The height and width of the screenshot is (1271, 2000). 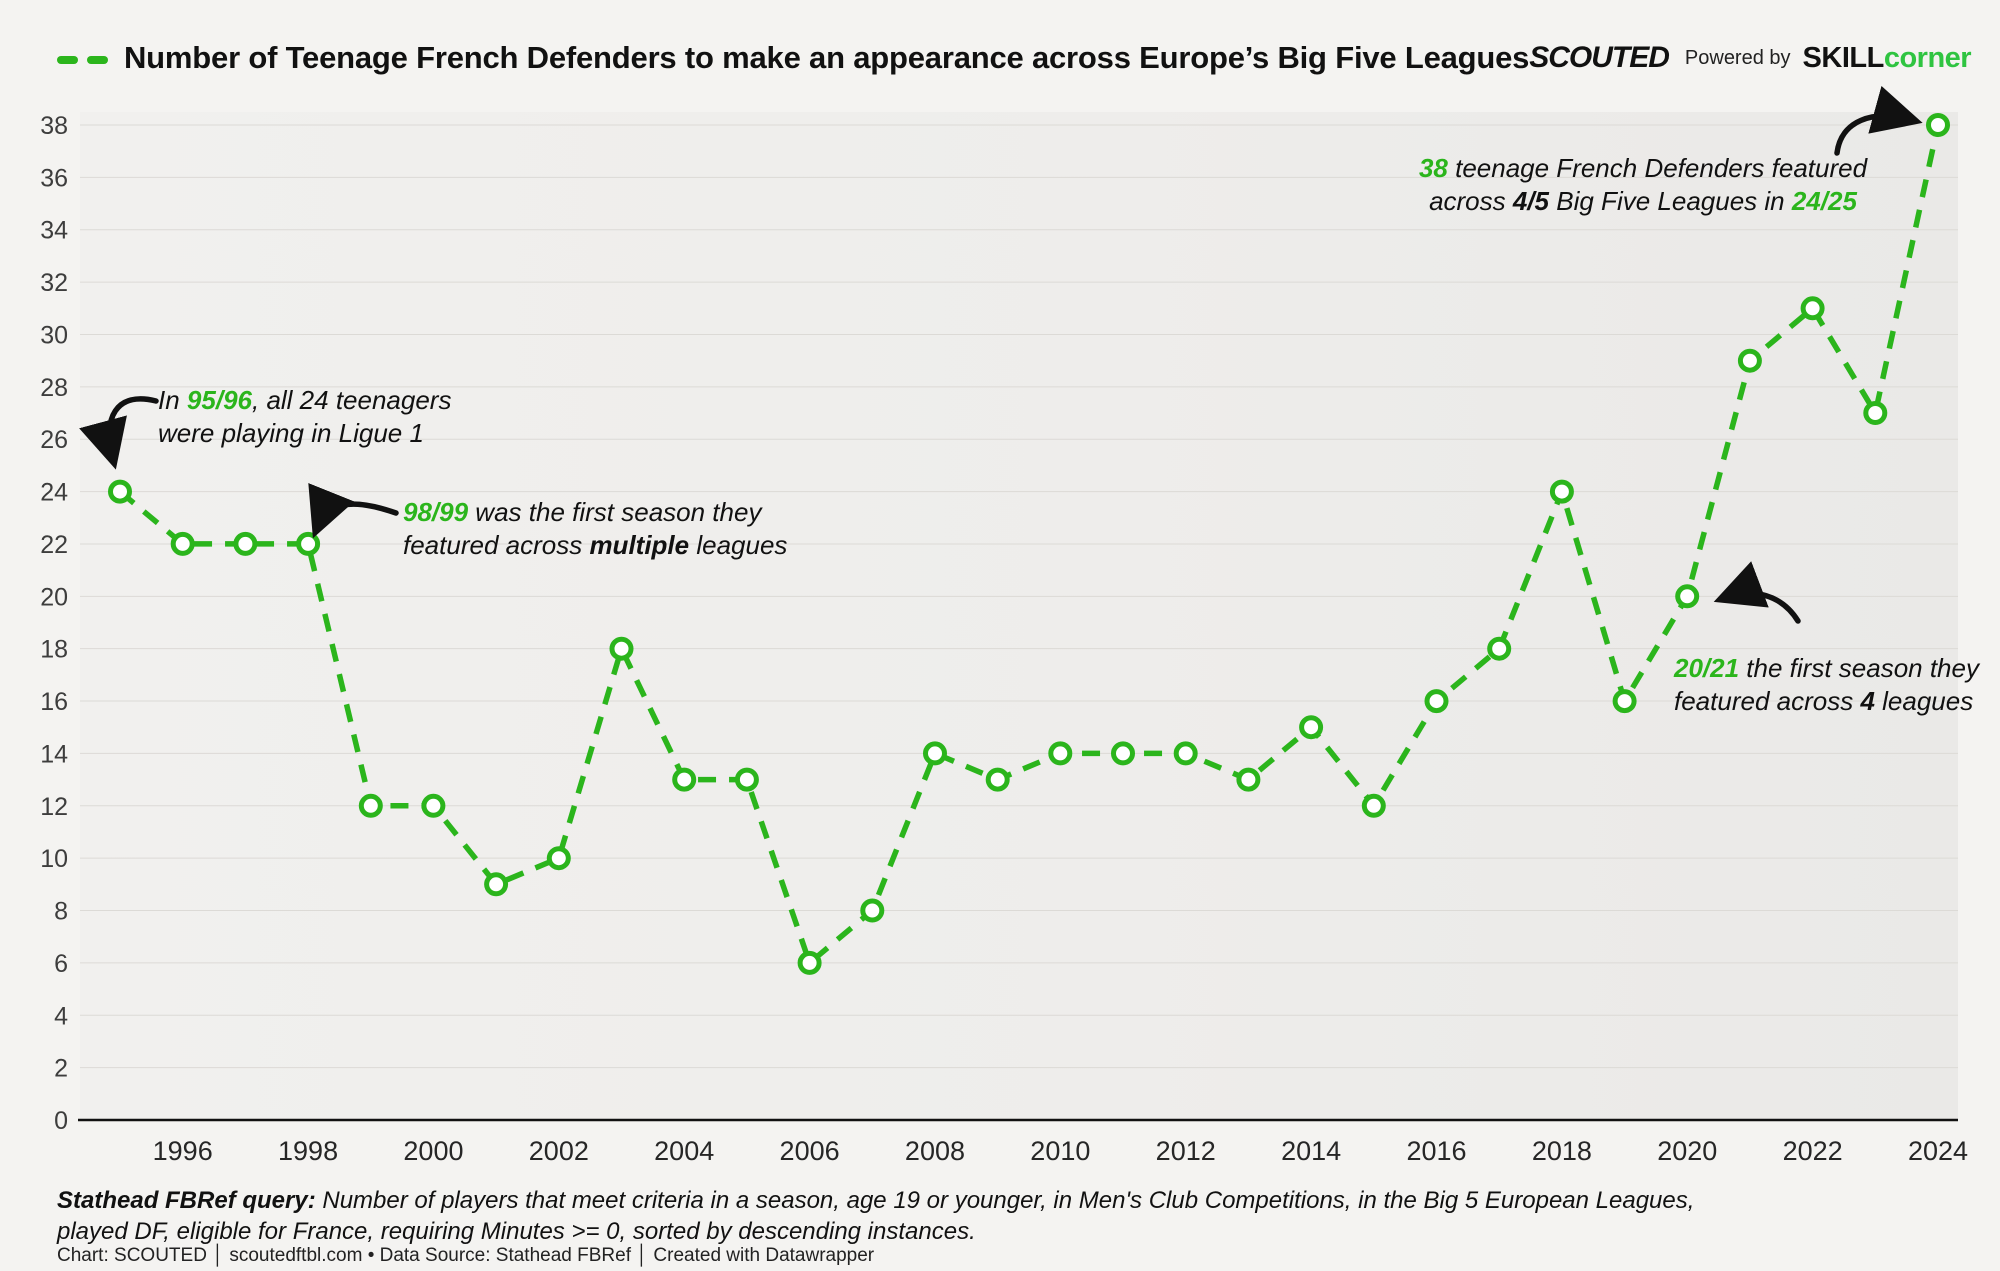 What do you see at coordinates (810, 1151) in the screenshot?
I see `svg-text: 2006` at bounding box center [810, 1151].